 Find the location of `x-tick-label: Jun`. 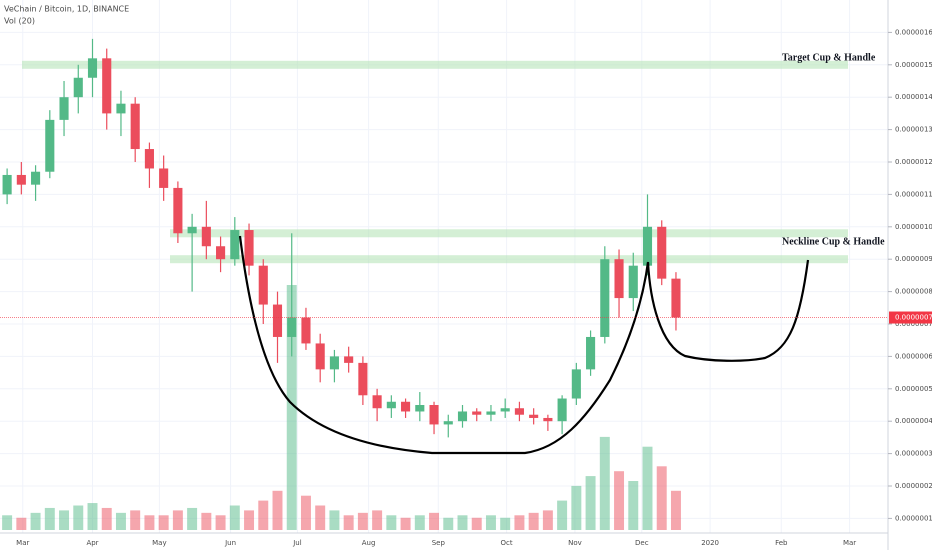

x-tick-label: Jun is located at coordinates (230, 543).